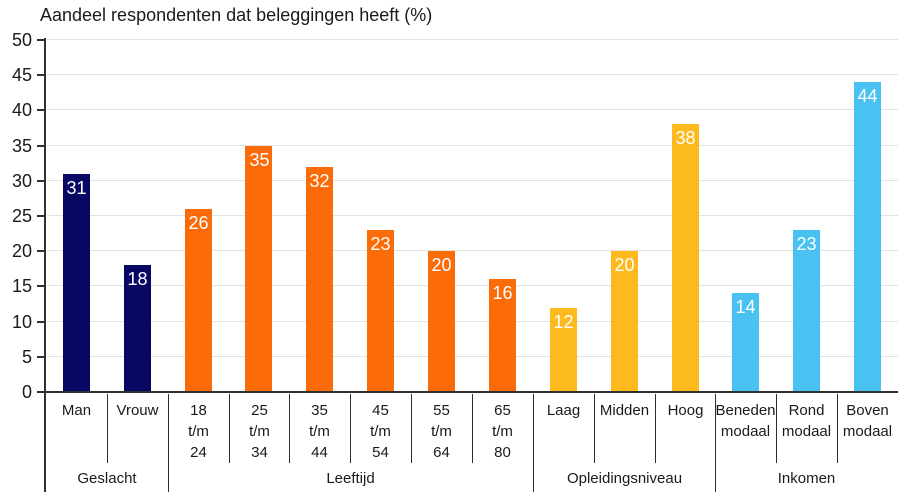 This screenshot has height=496, width=900. I want to click on y-axis-tick-label: 0, so click(26, 392).